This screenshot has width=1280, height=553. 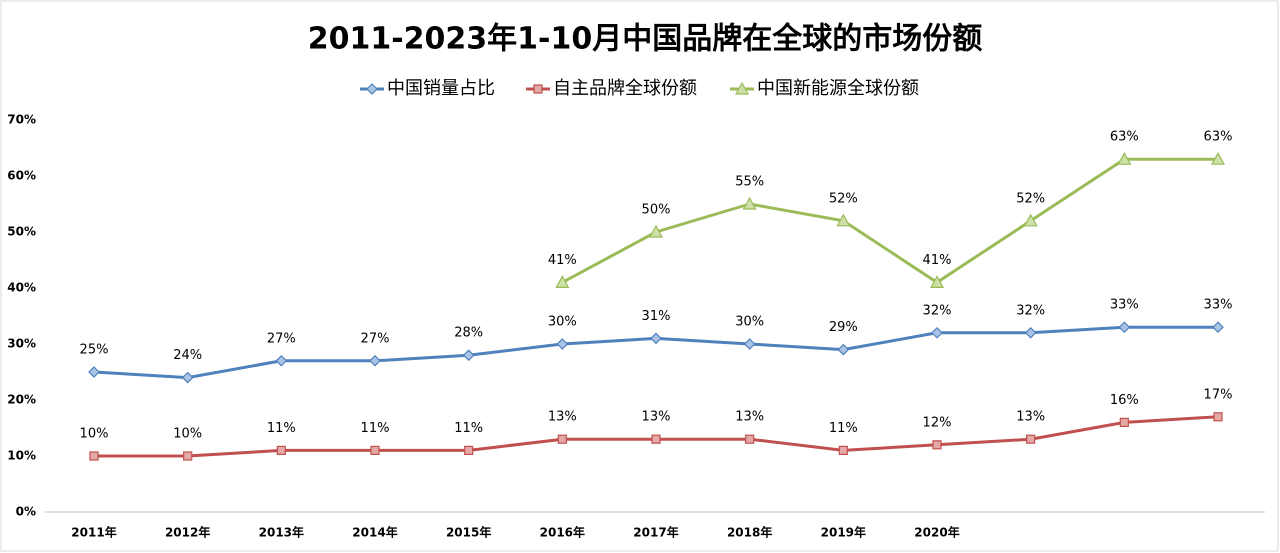 What do you see at coordinates (21, 344) in the screenshot?
I see `y-tick-label: 30%` at bounding box center [21, 344].